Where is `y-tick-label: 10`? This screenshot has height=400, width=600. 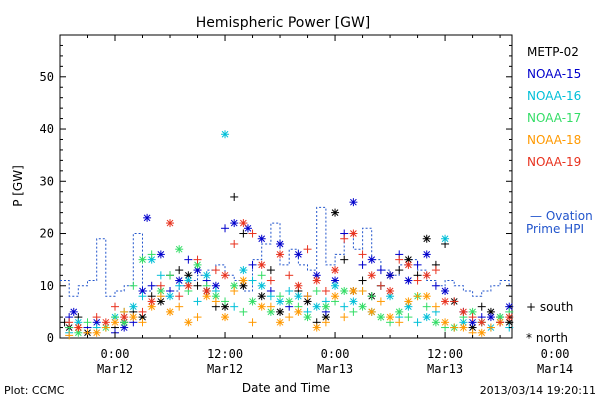 y-tick-label: 10 is located at coordinates (47, 286).